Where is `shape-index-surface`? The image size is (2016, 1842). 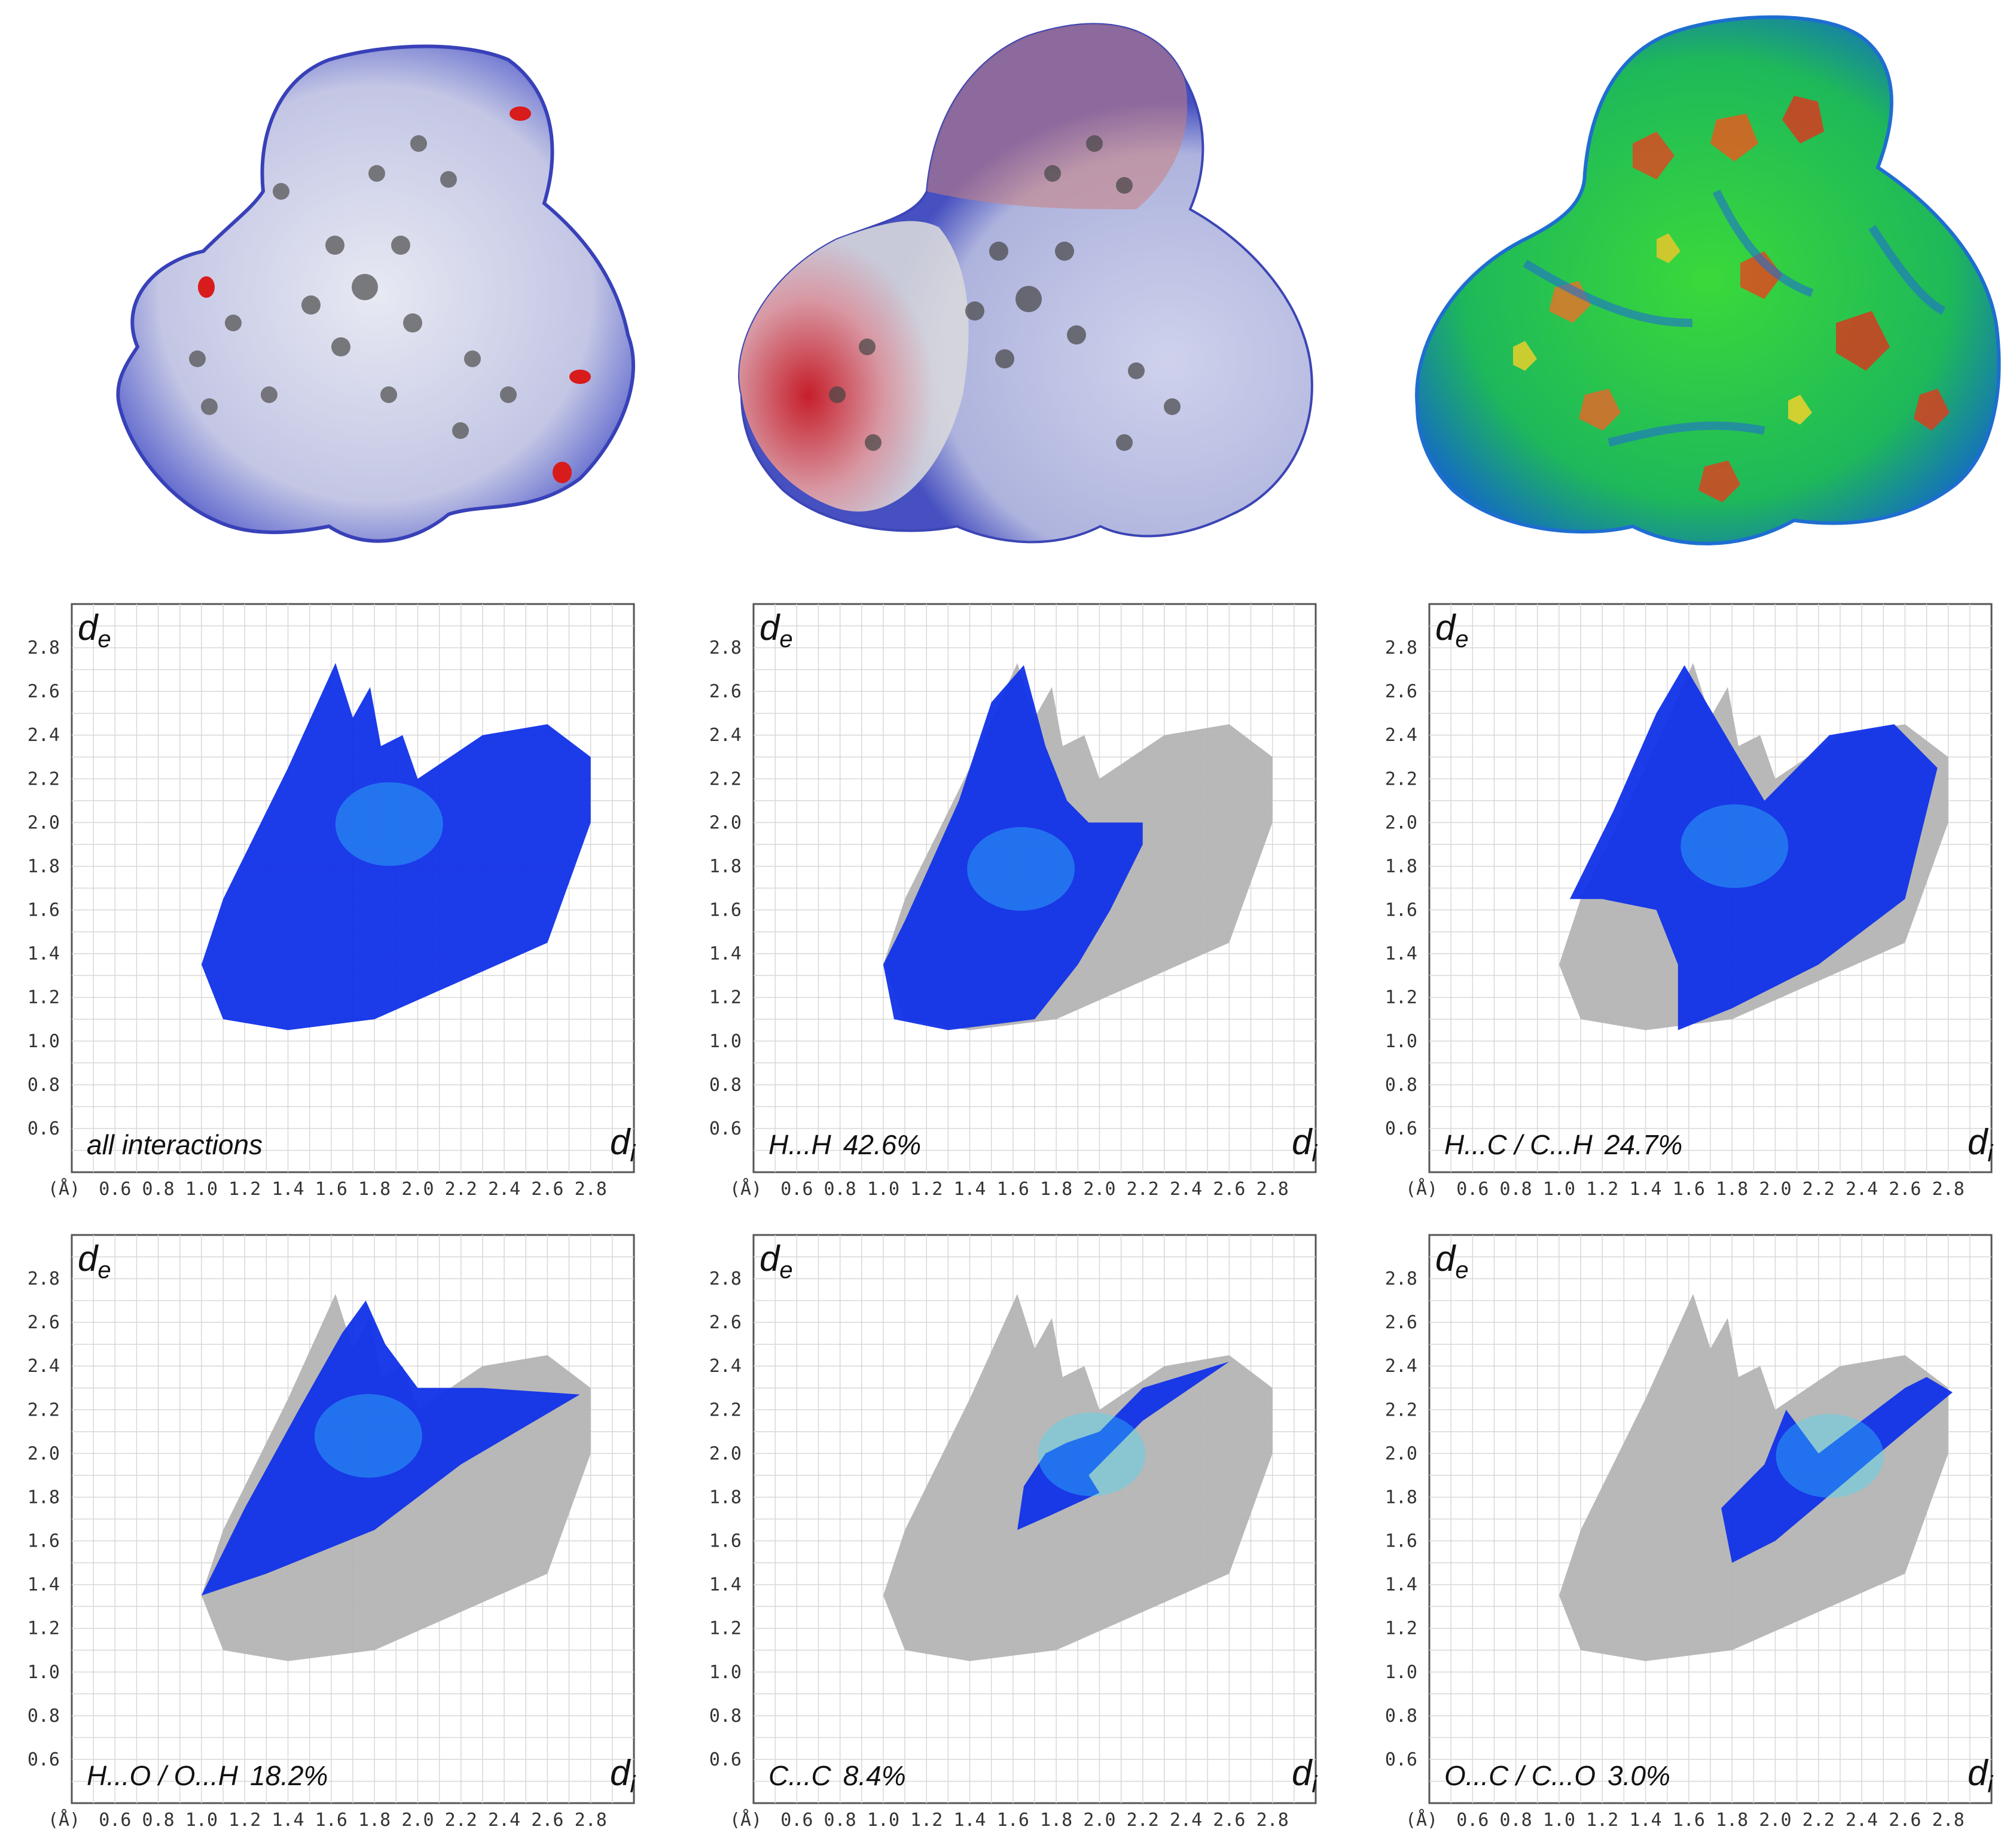 shape-index-surface is located at coordinates (1025, 283).